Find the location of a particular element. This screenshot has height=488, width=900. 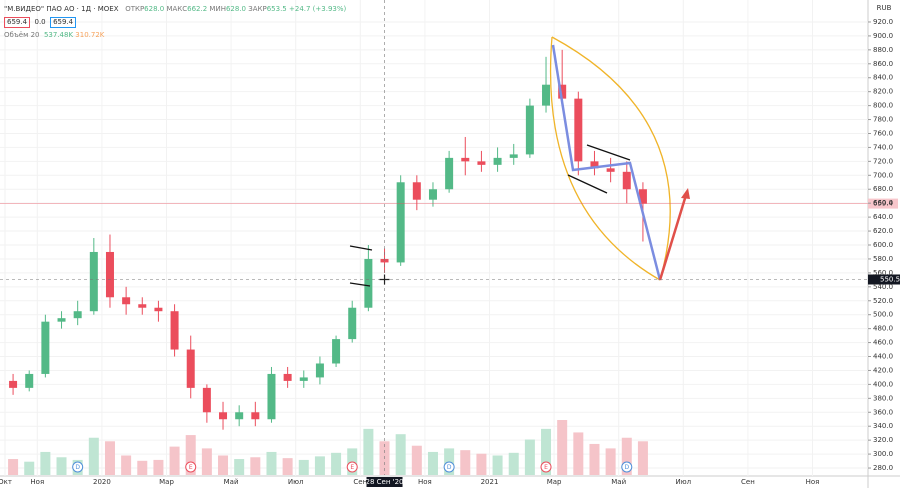

y-tick-label: 720.0 is located at coordinates (883, 161).